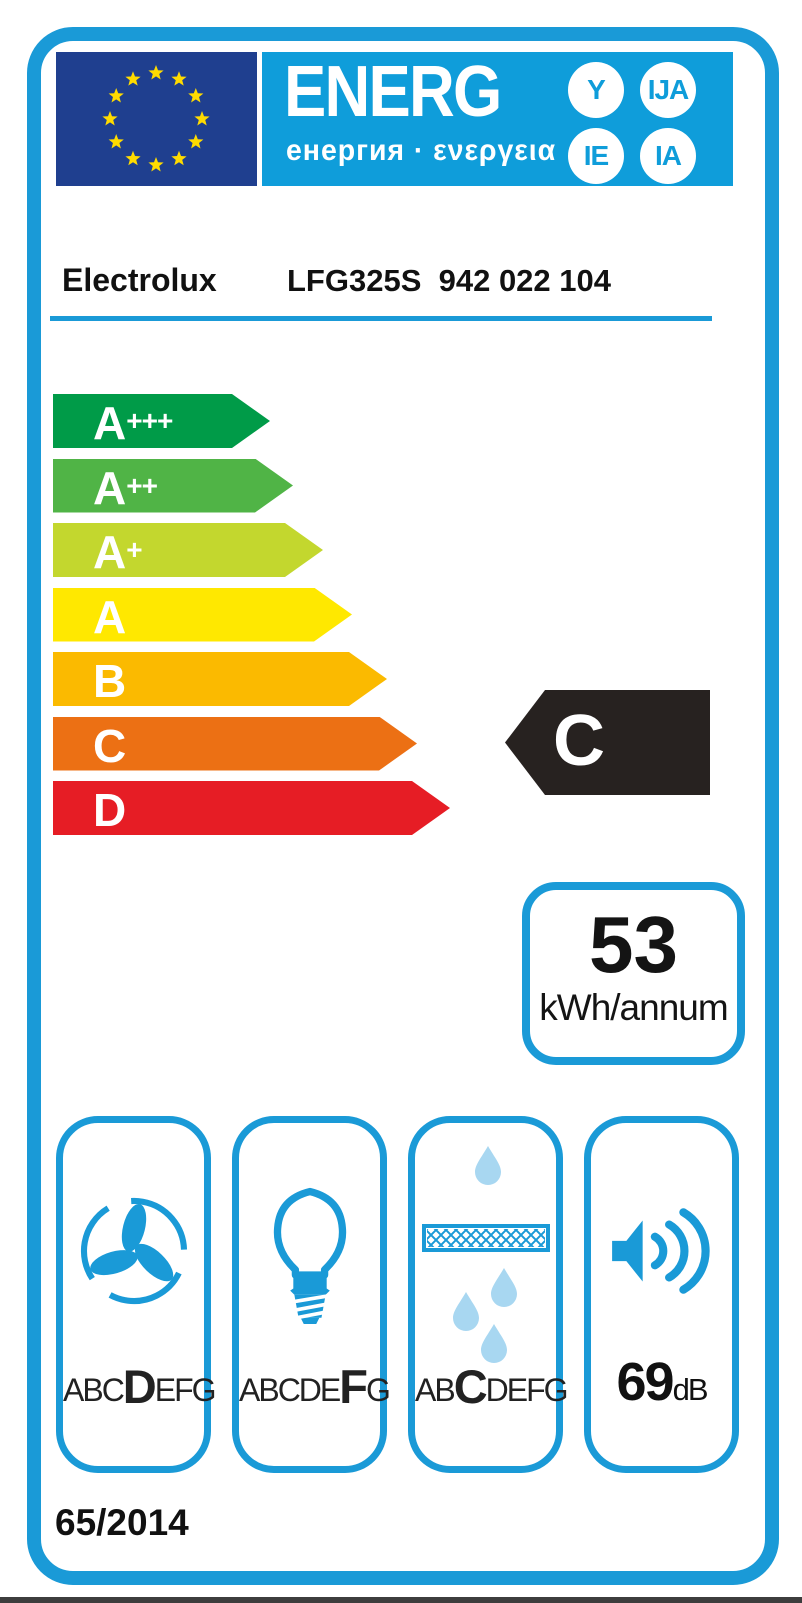 The height and width of the screenshot is (1603, 802). What do you see at coordinates (435, 1390) in the screenshot?
I see `grade-pre: AB` at bounding box center [435, 1390].